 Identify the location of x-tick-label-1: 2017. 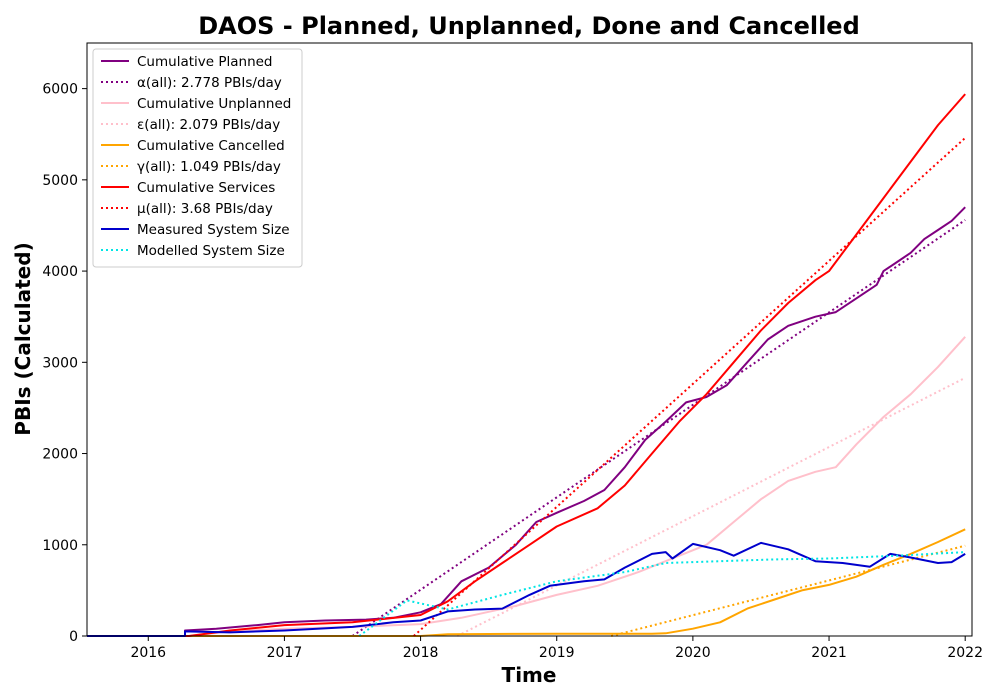
(285, 653).